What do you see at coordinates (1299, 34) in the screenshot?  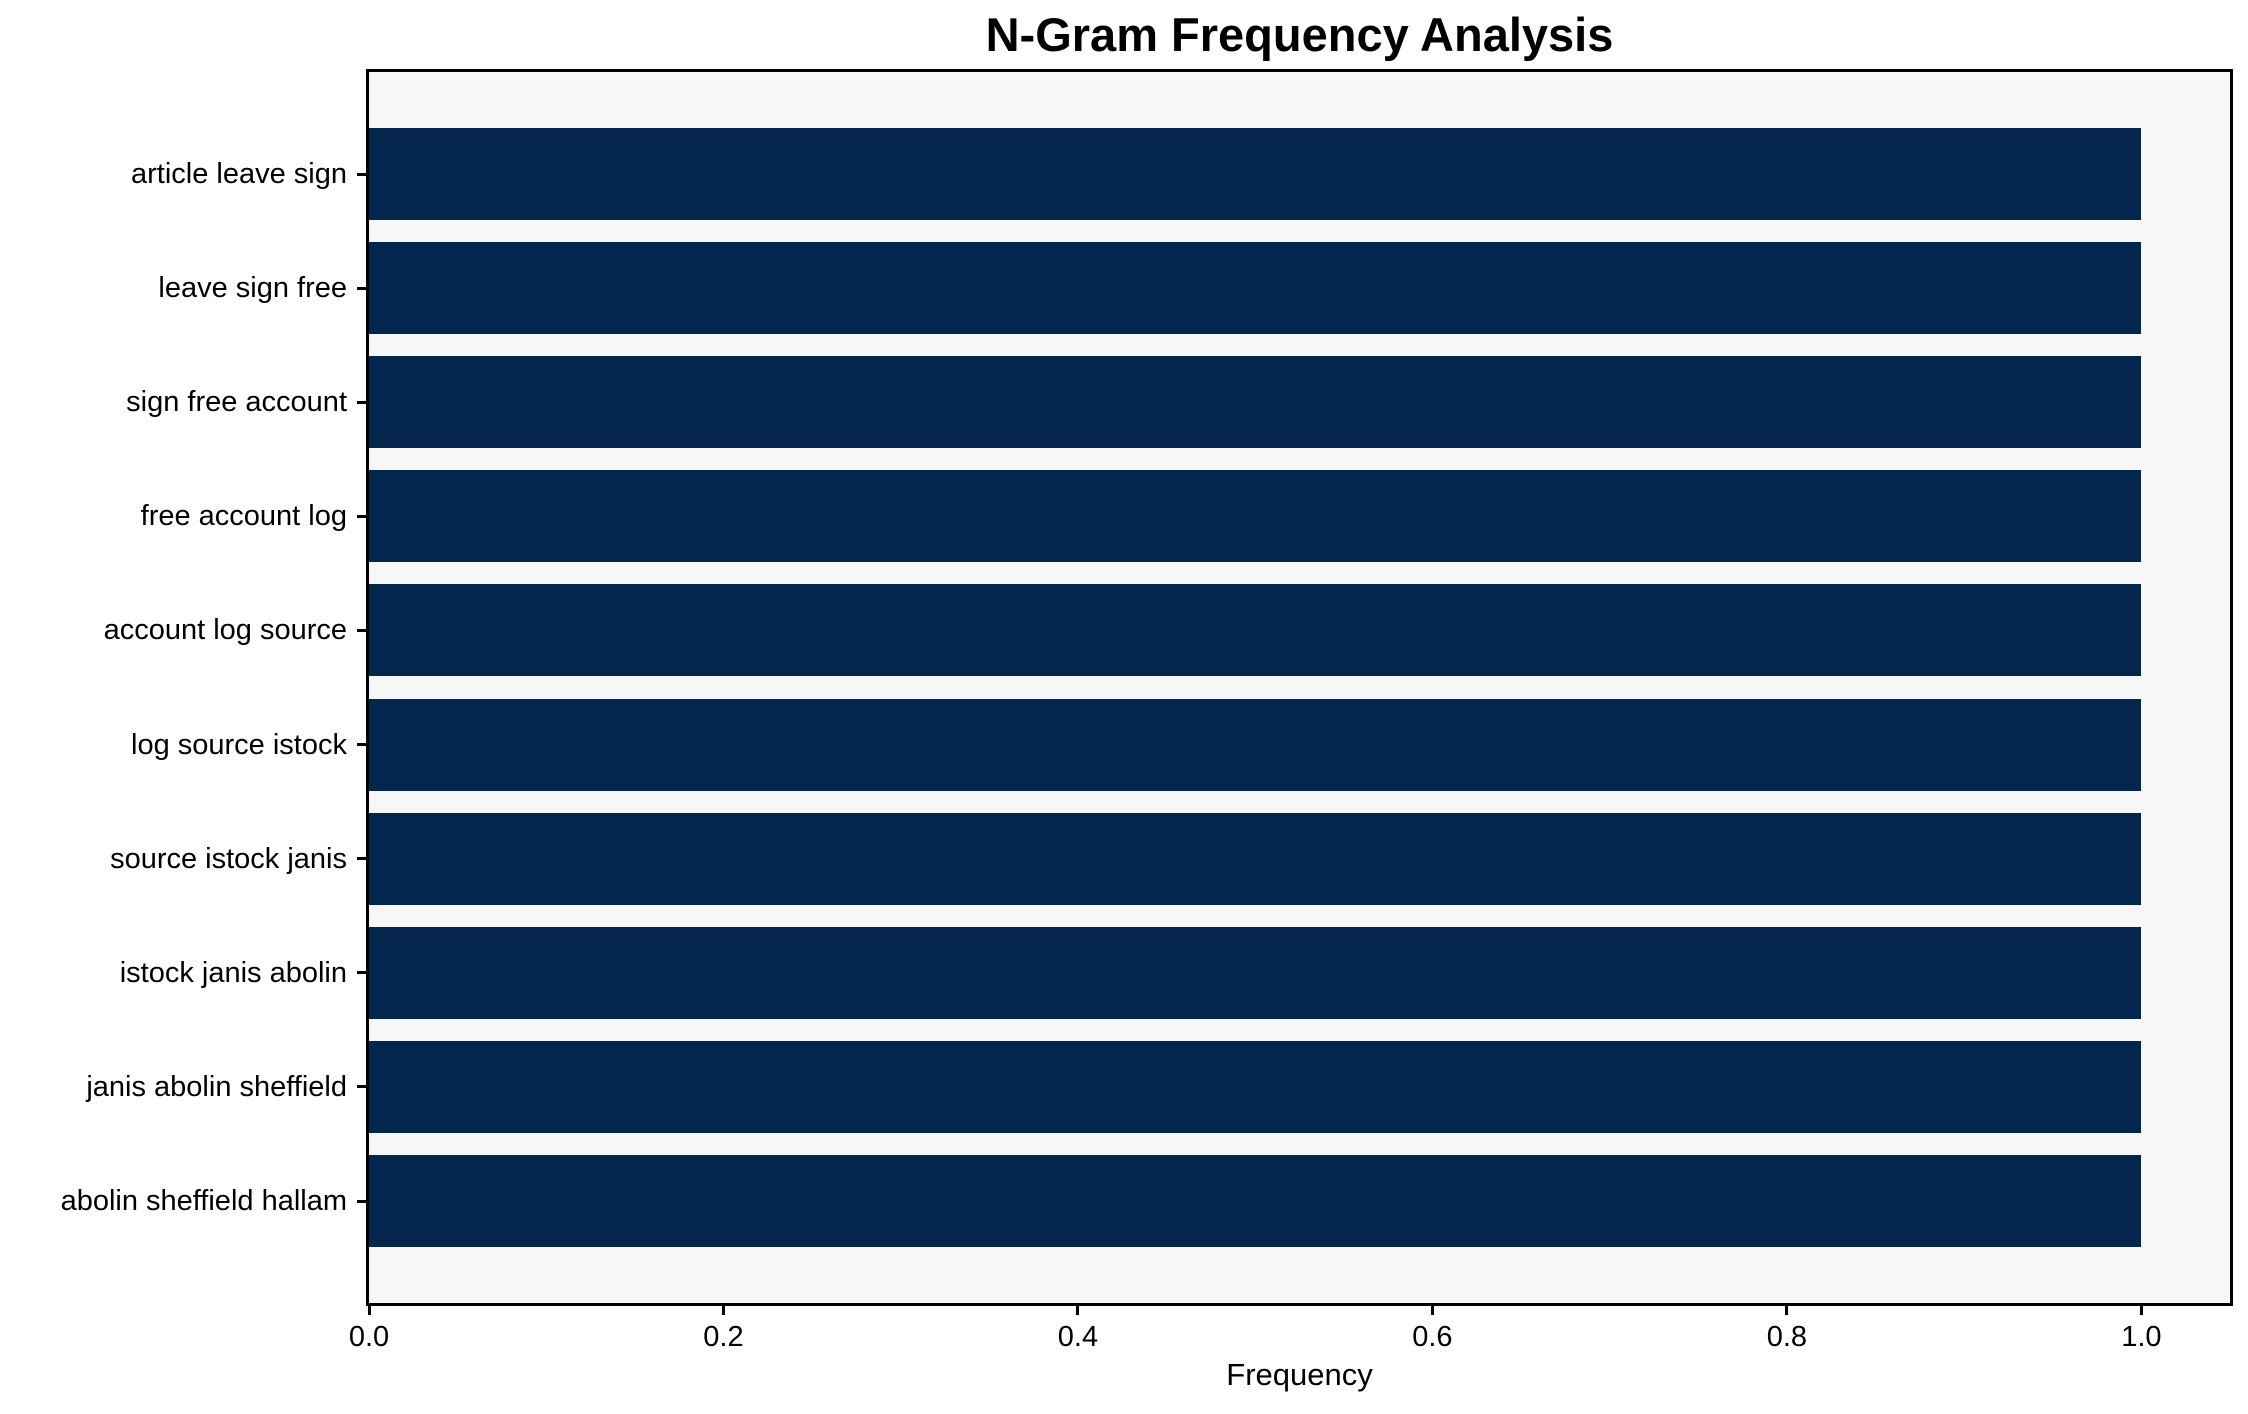 I see `chart-title: N-Gram Frequency Analysis` at bounding box center [1299, 34].